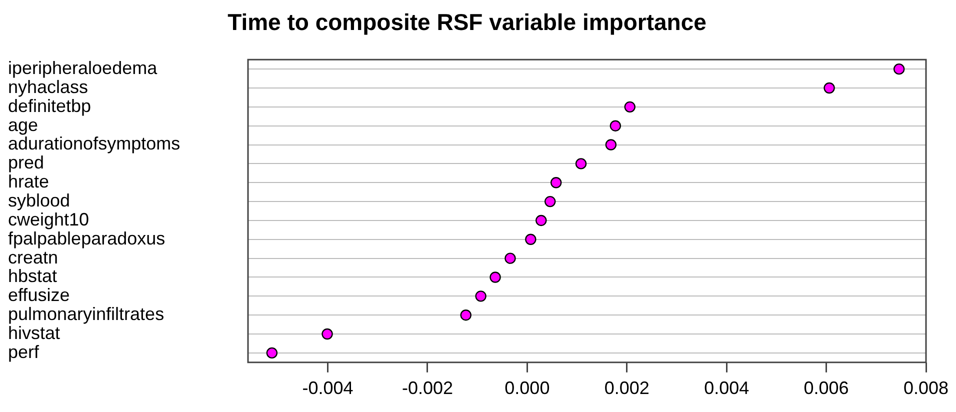  What do you see at coordinates (87, 238) in the screenshot?
I see `y-tick-label: fpalpableparadoxus` at bounding box center [87, 238].